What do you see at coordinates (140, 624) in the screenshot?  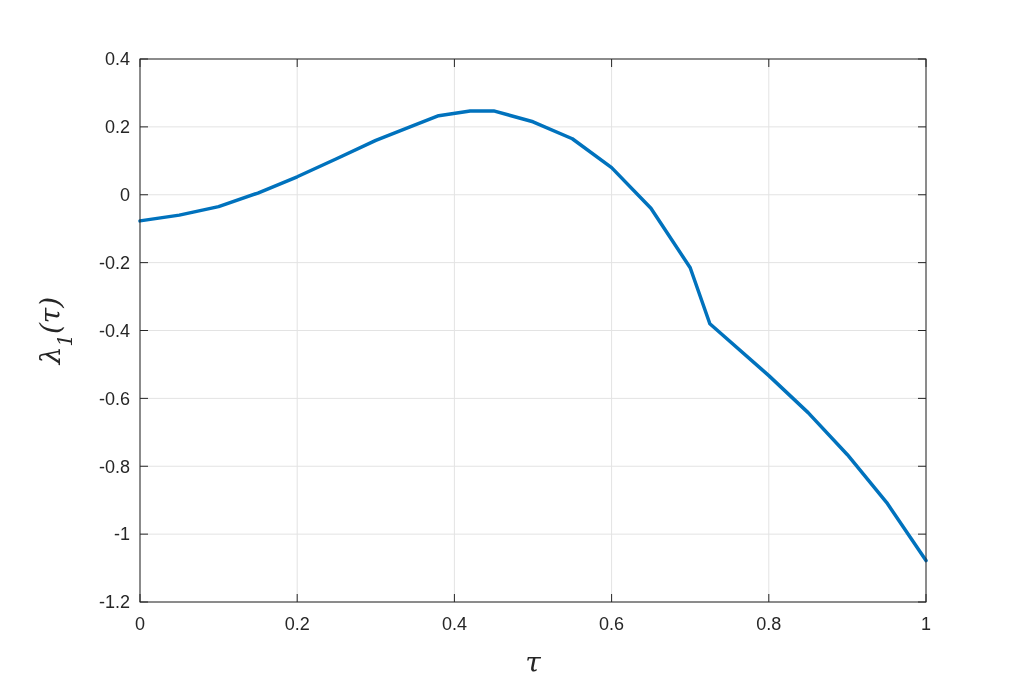 I see `x-tick-label: 0` at bounding box center [140, 624].